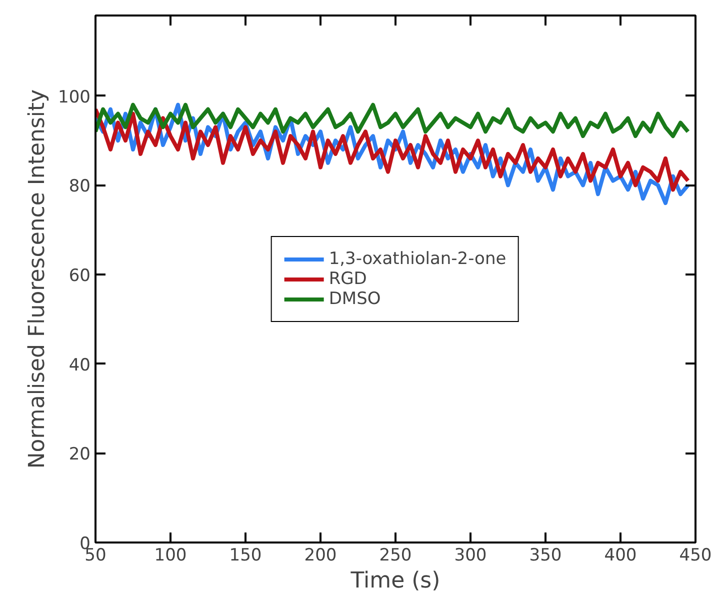 This screenshot has height=612, width=725. Describe the element at coordinates (395, 556) in the screenshot. I see `x-tick-label: 250` at that location.